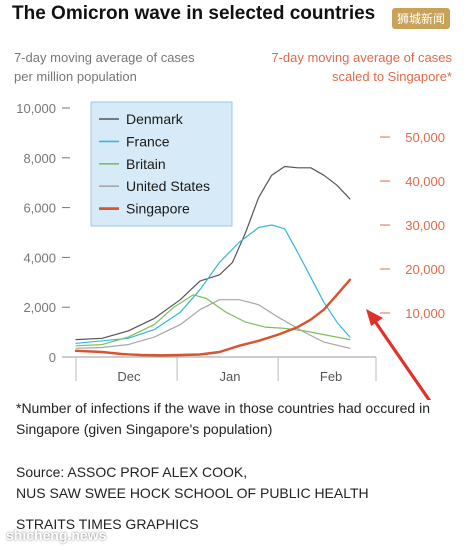 The height and width of the screenshot is (547, 464). What do you see at coordinates (213, 324) in the screenshot?
I see `series-line-united-states` at bounding box center [213, 324].